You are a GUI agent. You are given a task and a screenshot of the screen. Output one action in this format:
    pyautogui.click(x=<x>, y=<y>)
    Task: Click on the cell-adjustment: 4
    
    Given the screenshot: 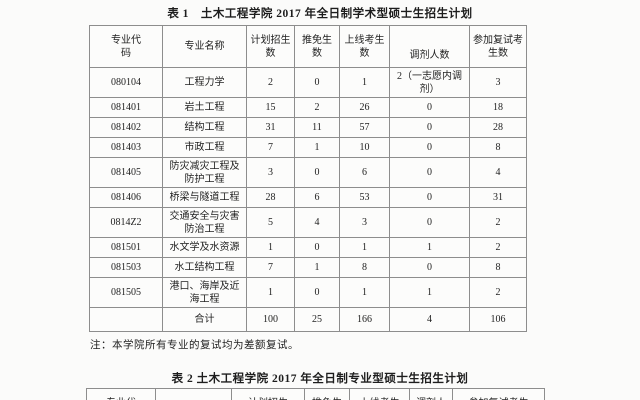 What is the action you would take?
    pyautogui.click(x=429, y=319)
    